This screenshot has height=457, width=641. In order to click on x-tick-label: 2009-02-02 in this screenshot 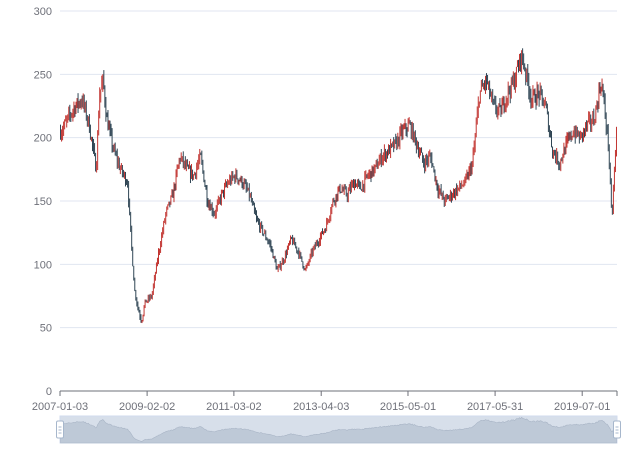, I will do `click(147, 407)`.